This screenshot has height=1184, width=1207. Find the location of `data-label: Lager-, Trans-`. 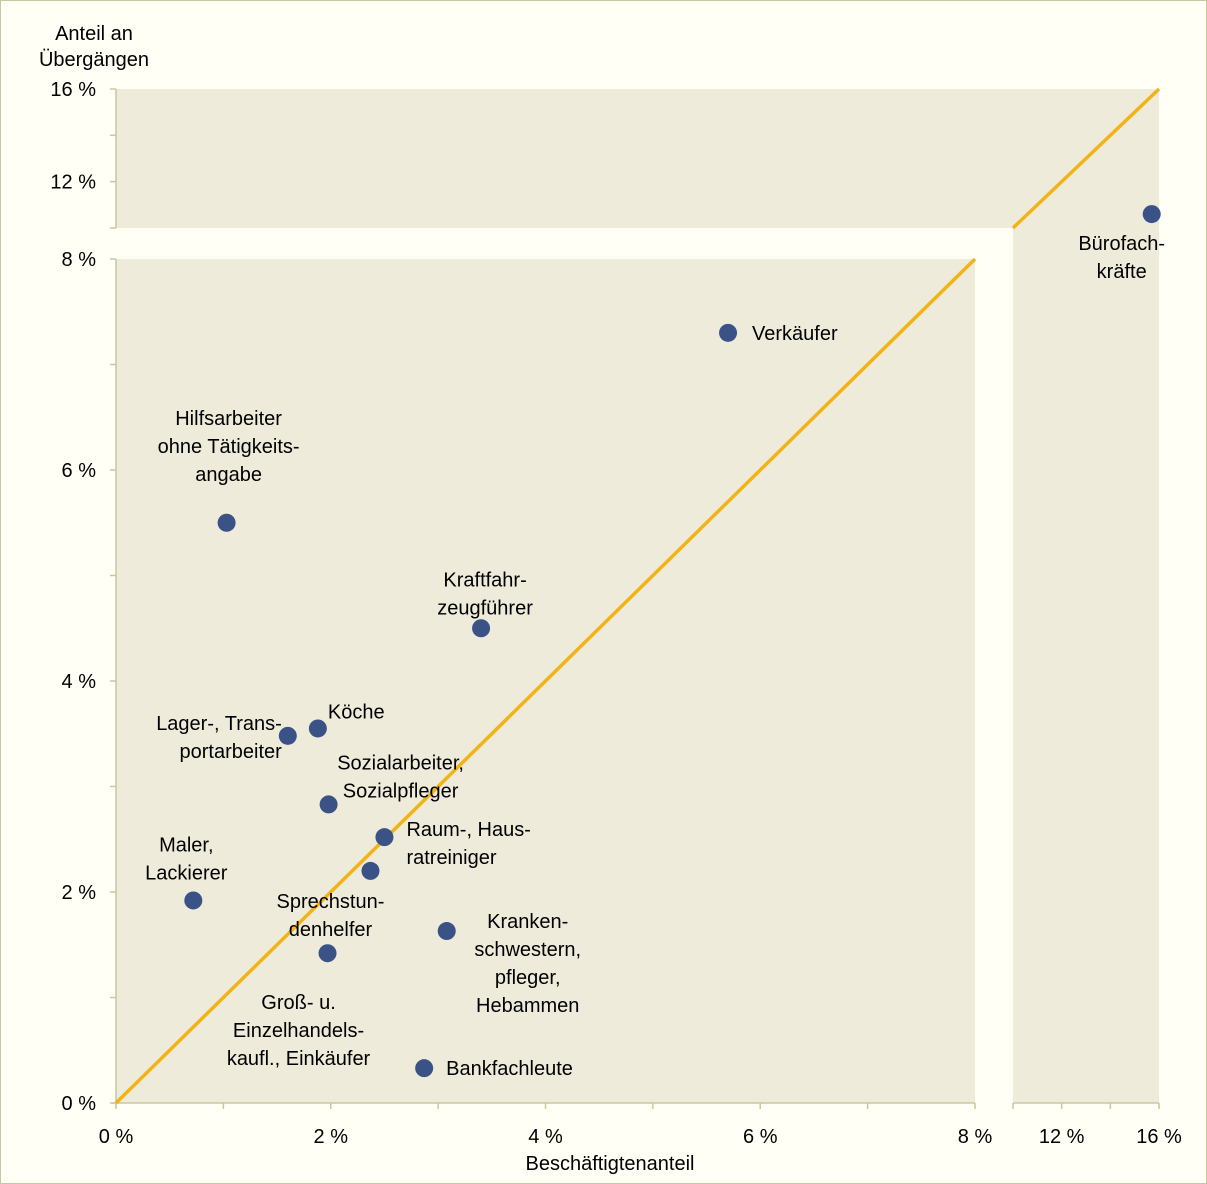

data-label: Lager-, Trans- is located at coordinates (219, 724).